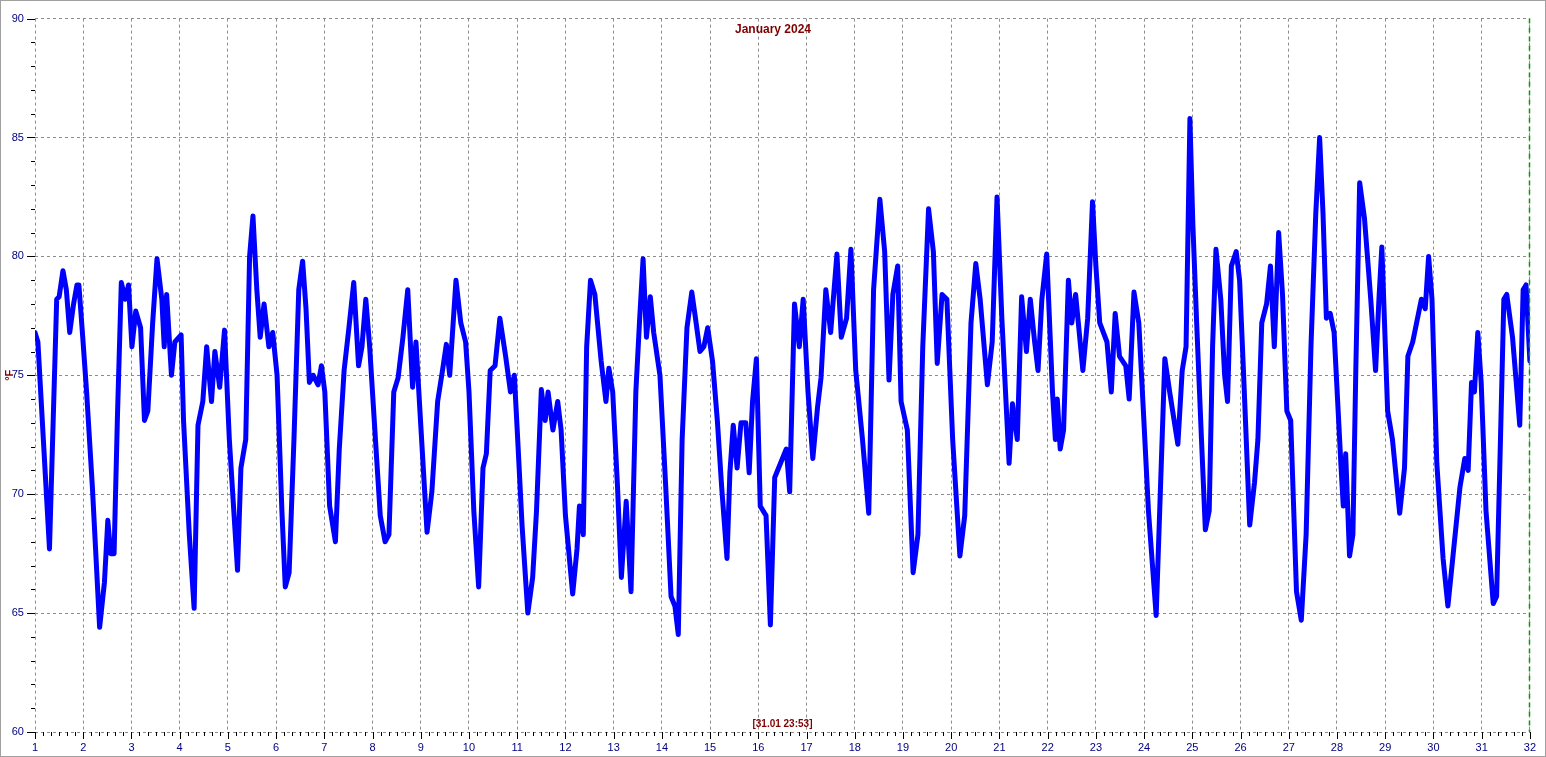  I want to click on y-tick-label: 80, so click(17, 255).